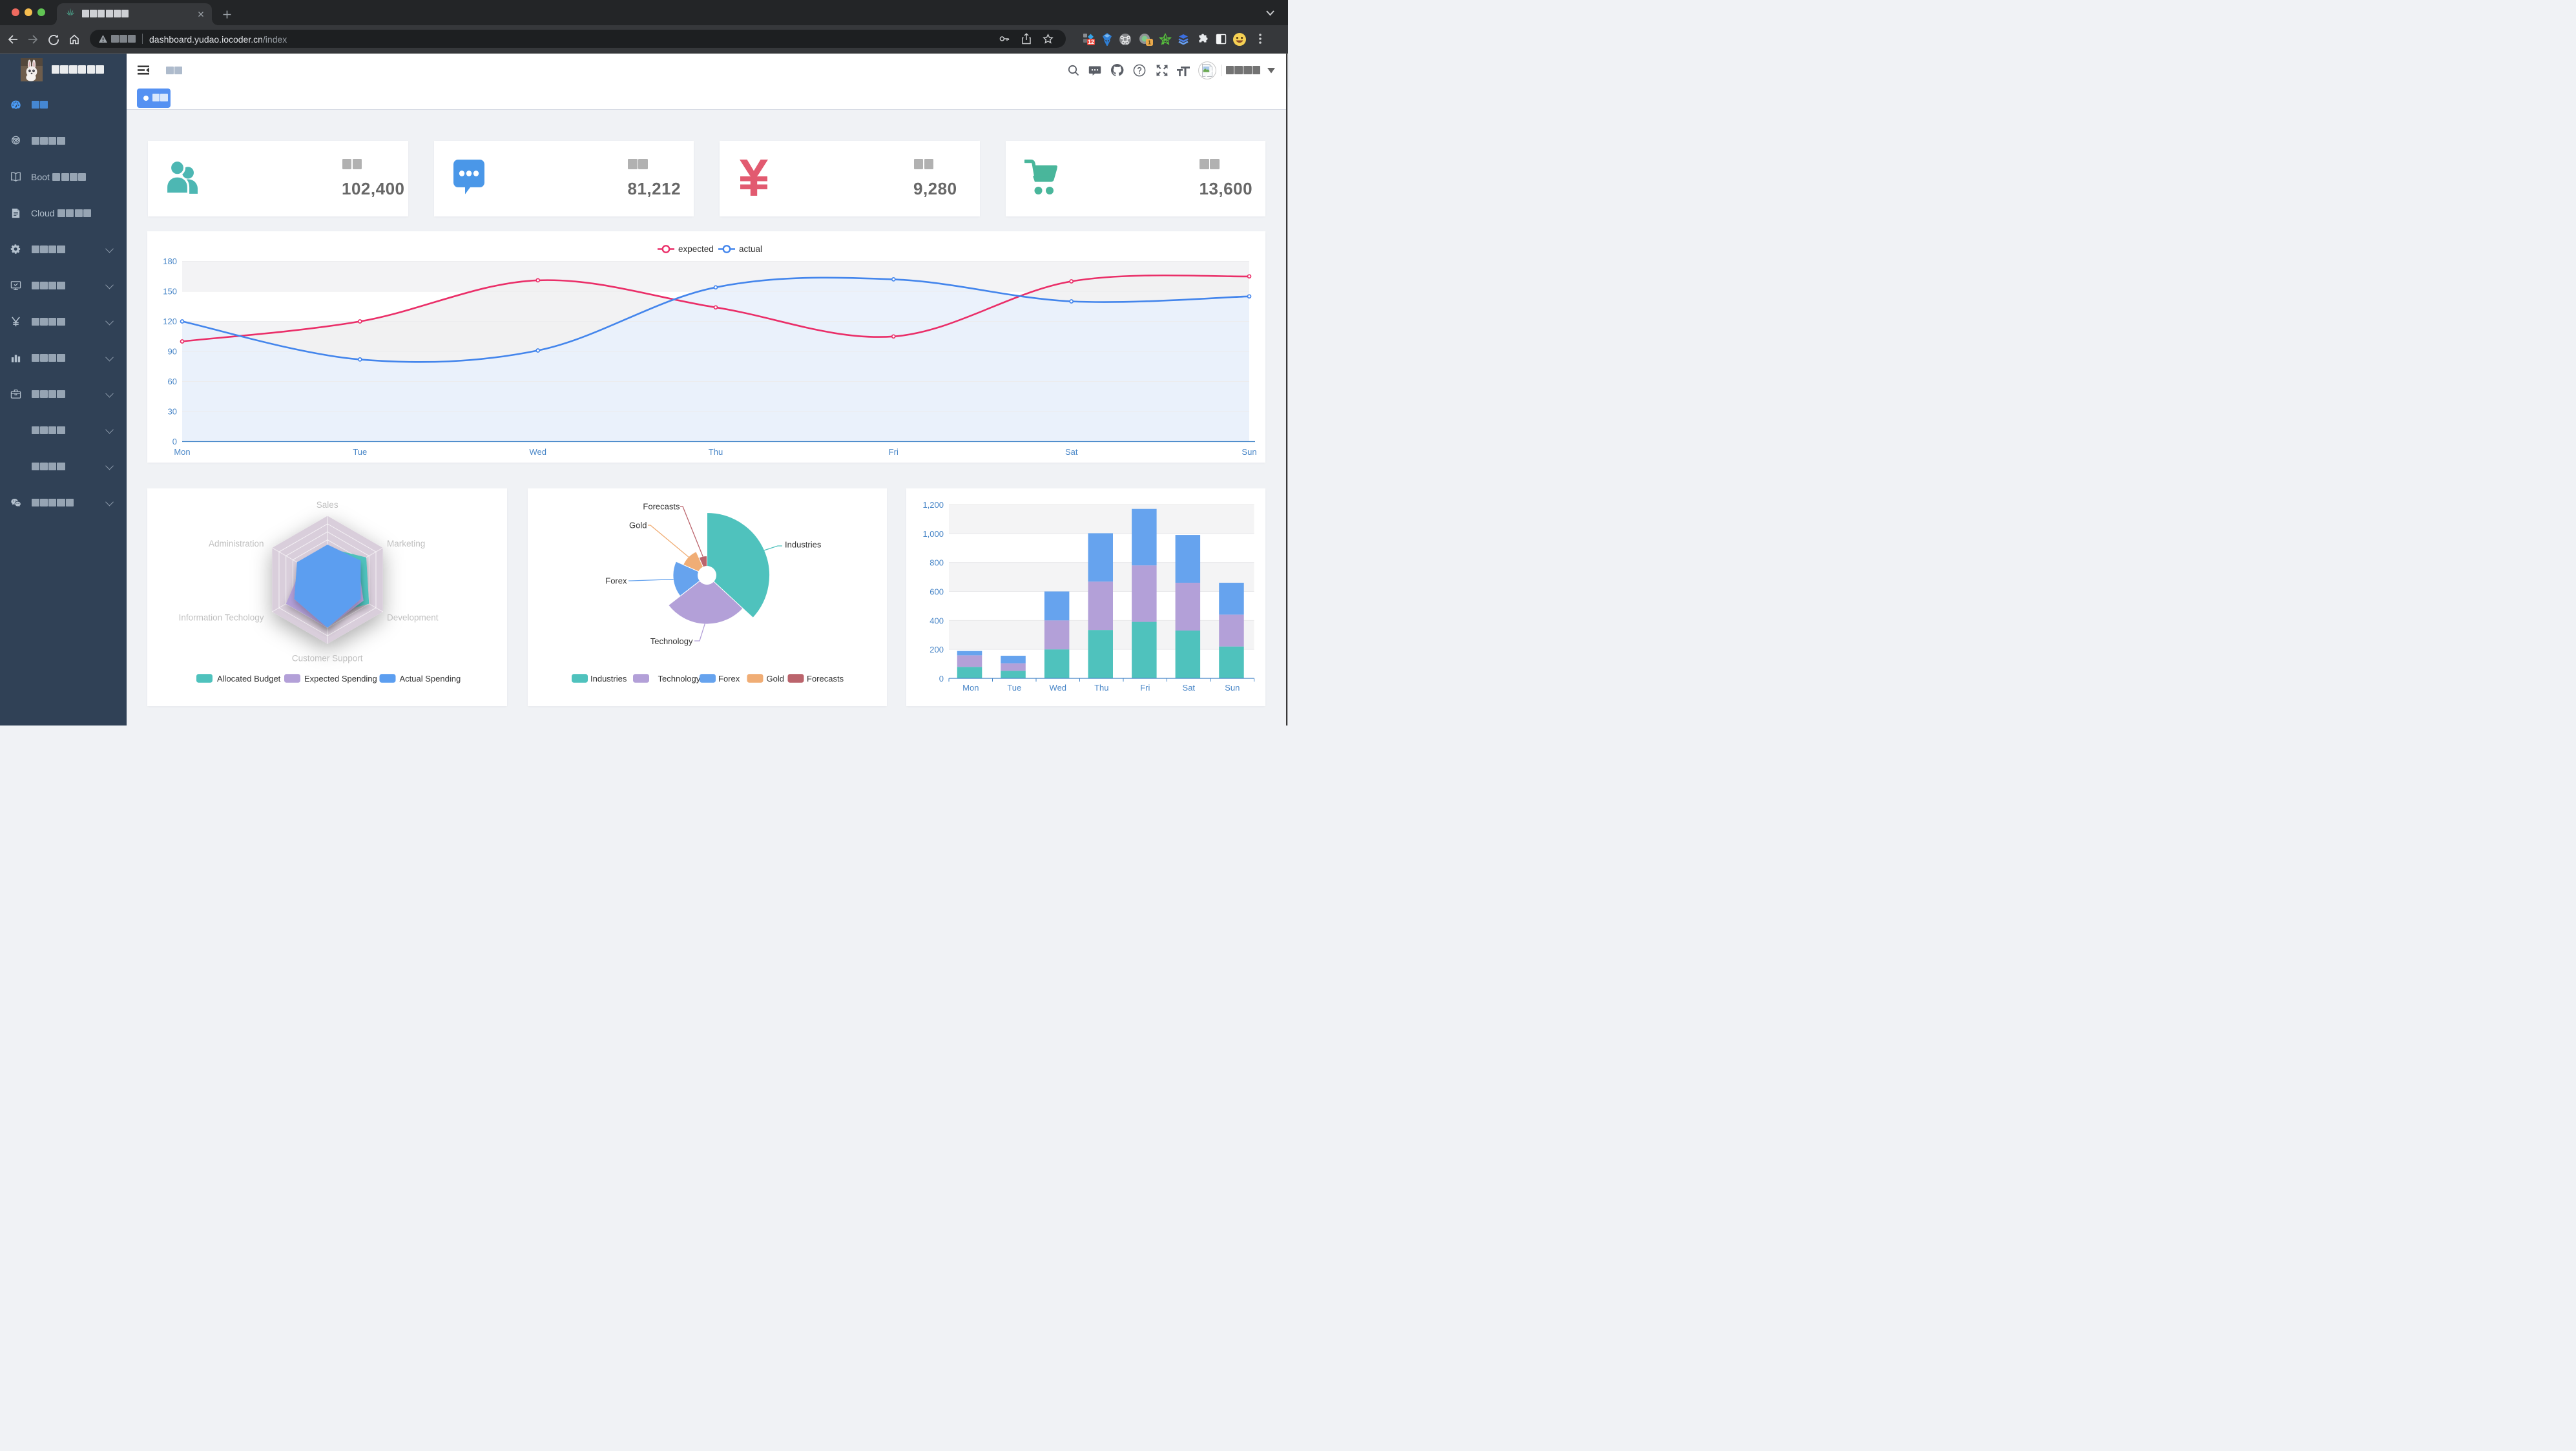  What do you see at coordinates (172, 412) in the screenshot?
I see `svg-text: 30` at bounding box center [172, 412].